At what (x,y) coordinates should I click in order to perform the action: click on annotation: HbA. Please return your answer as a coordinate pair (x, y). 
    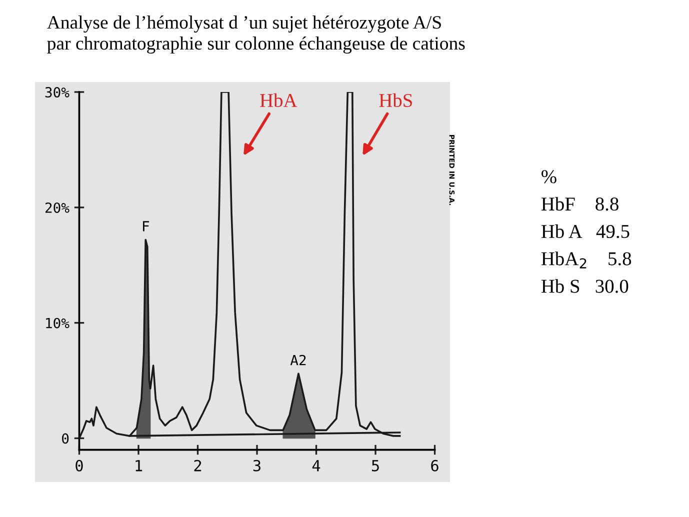
    Looking at the image, I should click on (279, 100).